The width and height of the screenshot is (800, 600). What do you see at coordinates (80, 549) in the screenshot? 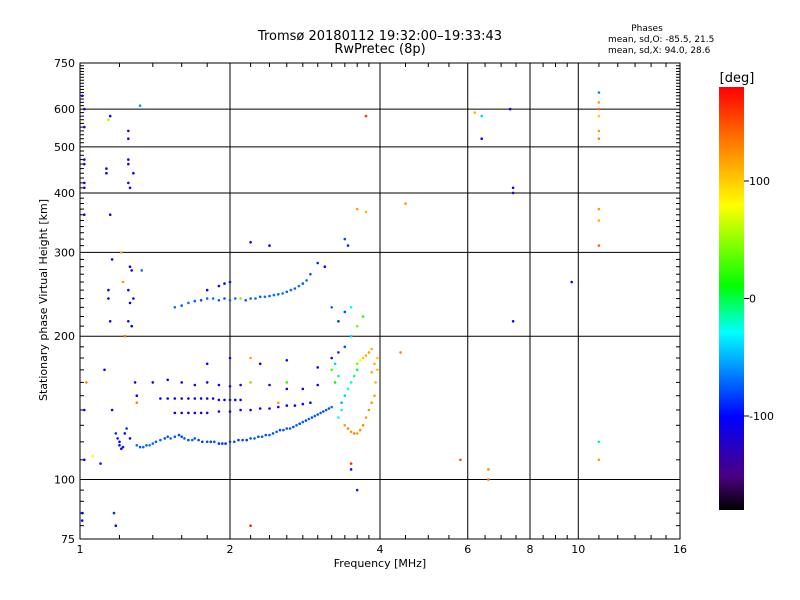
I see `x-tick-label: 1` at bounding box center [80, 549].